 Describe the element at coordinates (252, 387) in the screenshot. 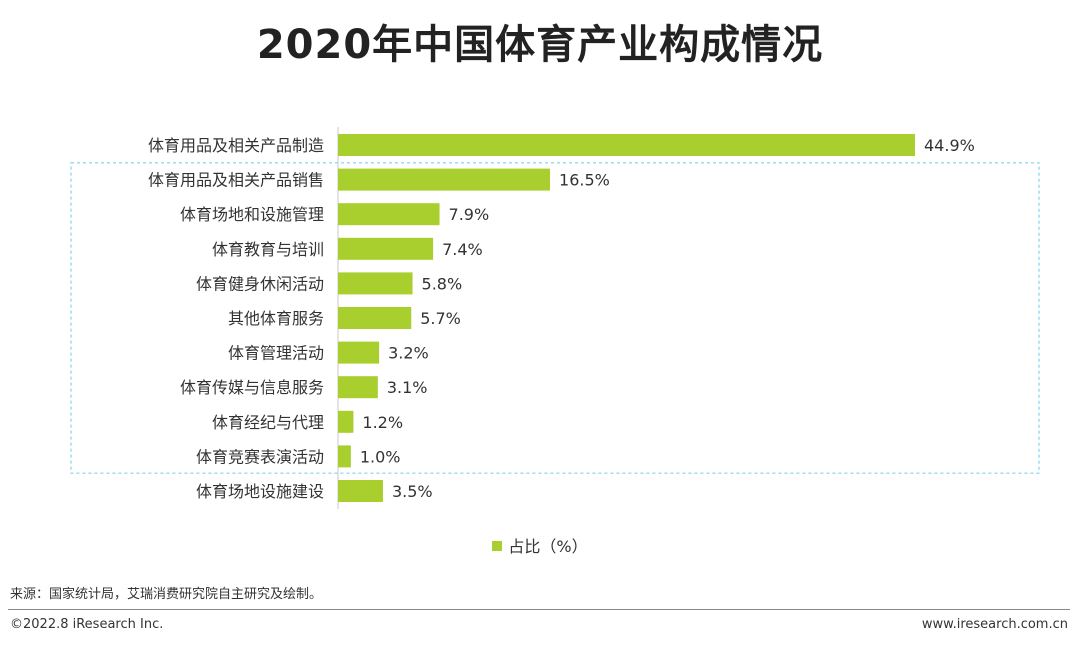

I see `category-label: 体育传媒与信息服务` at that location.